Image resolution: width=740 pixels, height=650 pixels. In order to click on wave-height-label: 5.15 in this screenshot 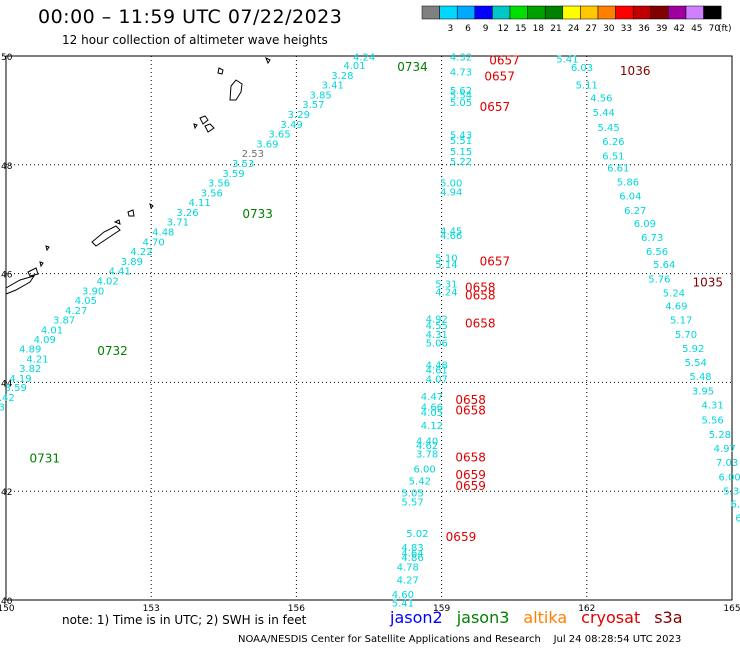, I will do `click(461, 152)`.